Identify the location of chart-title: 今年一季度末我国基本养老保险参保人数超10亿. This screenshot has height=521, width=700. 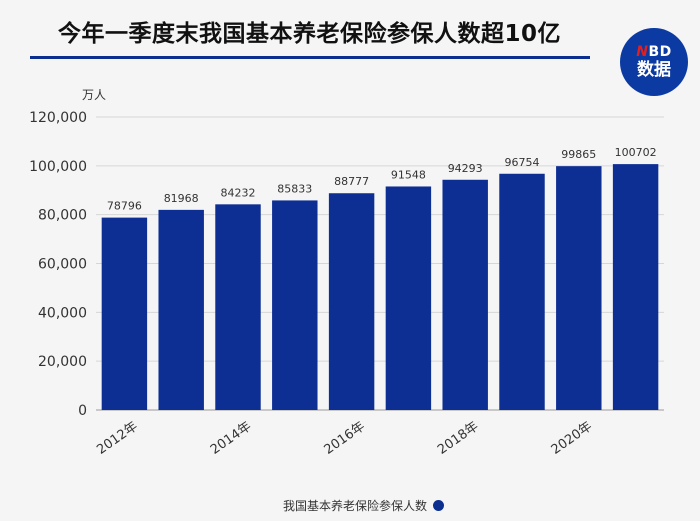
(310, 34).